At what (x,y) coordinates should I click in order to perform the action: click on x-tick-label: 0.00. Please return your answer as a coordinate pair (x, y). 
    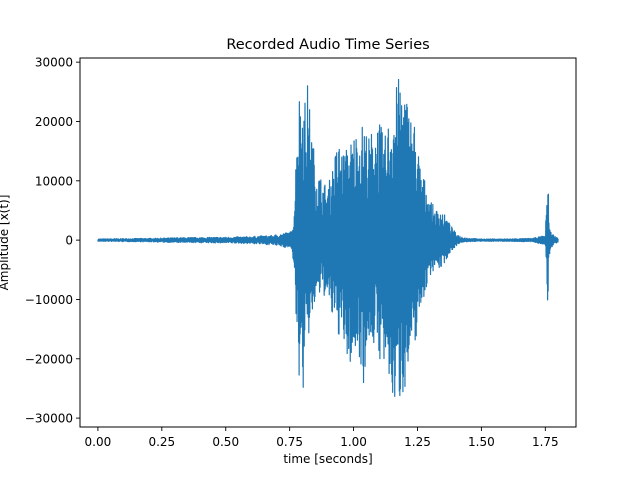
    Looking at the image, I should click on (98, 442).